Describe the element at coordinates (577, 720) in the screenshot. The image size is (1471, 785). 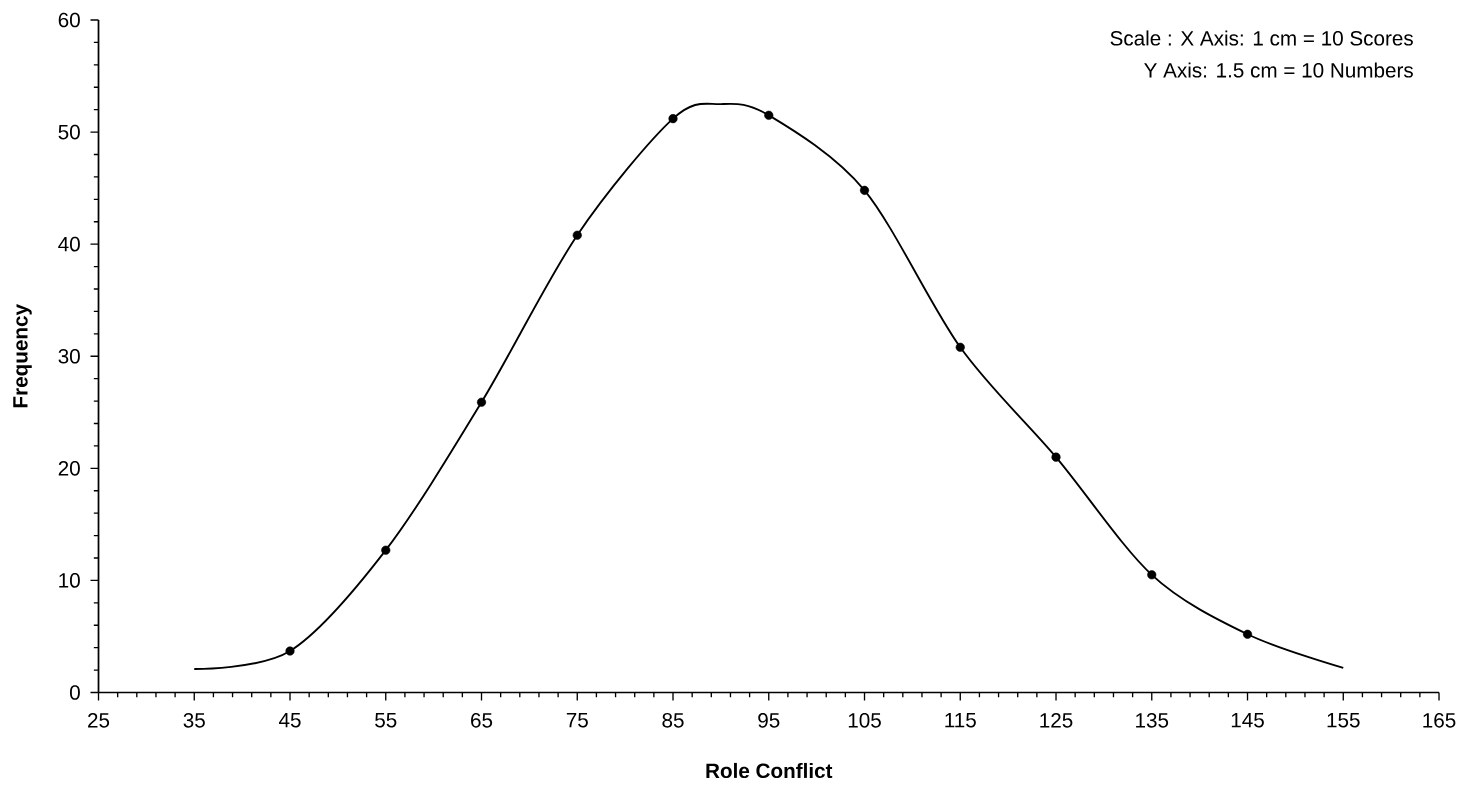
I see `x-tick-label: 75` at that location.